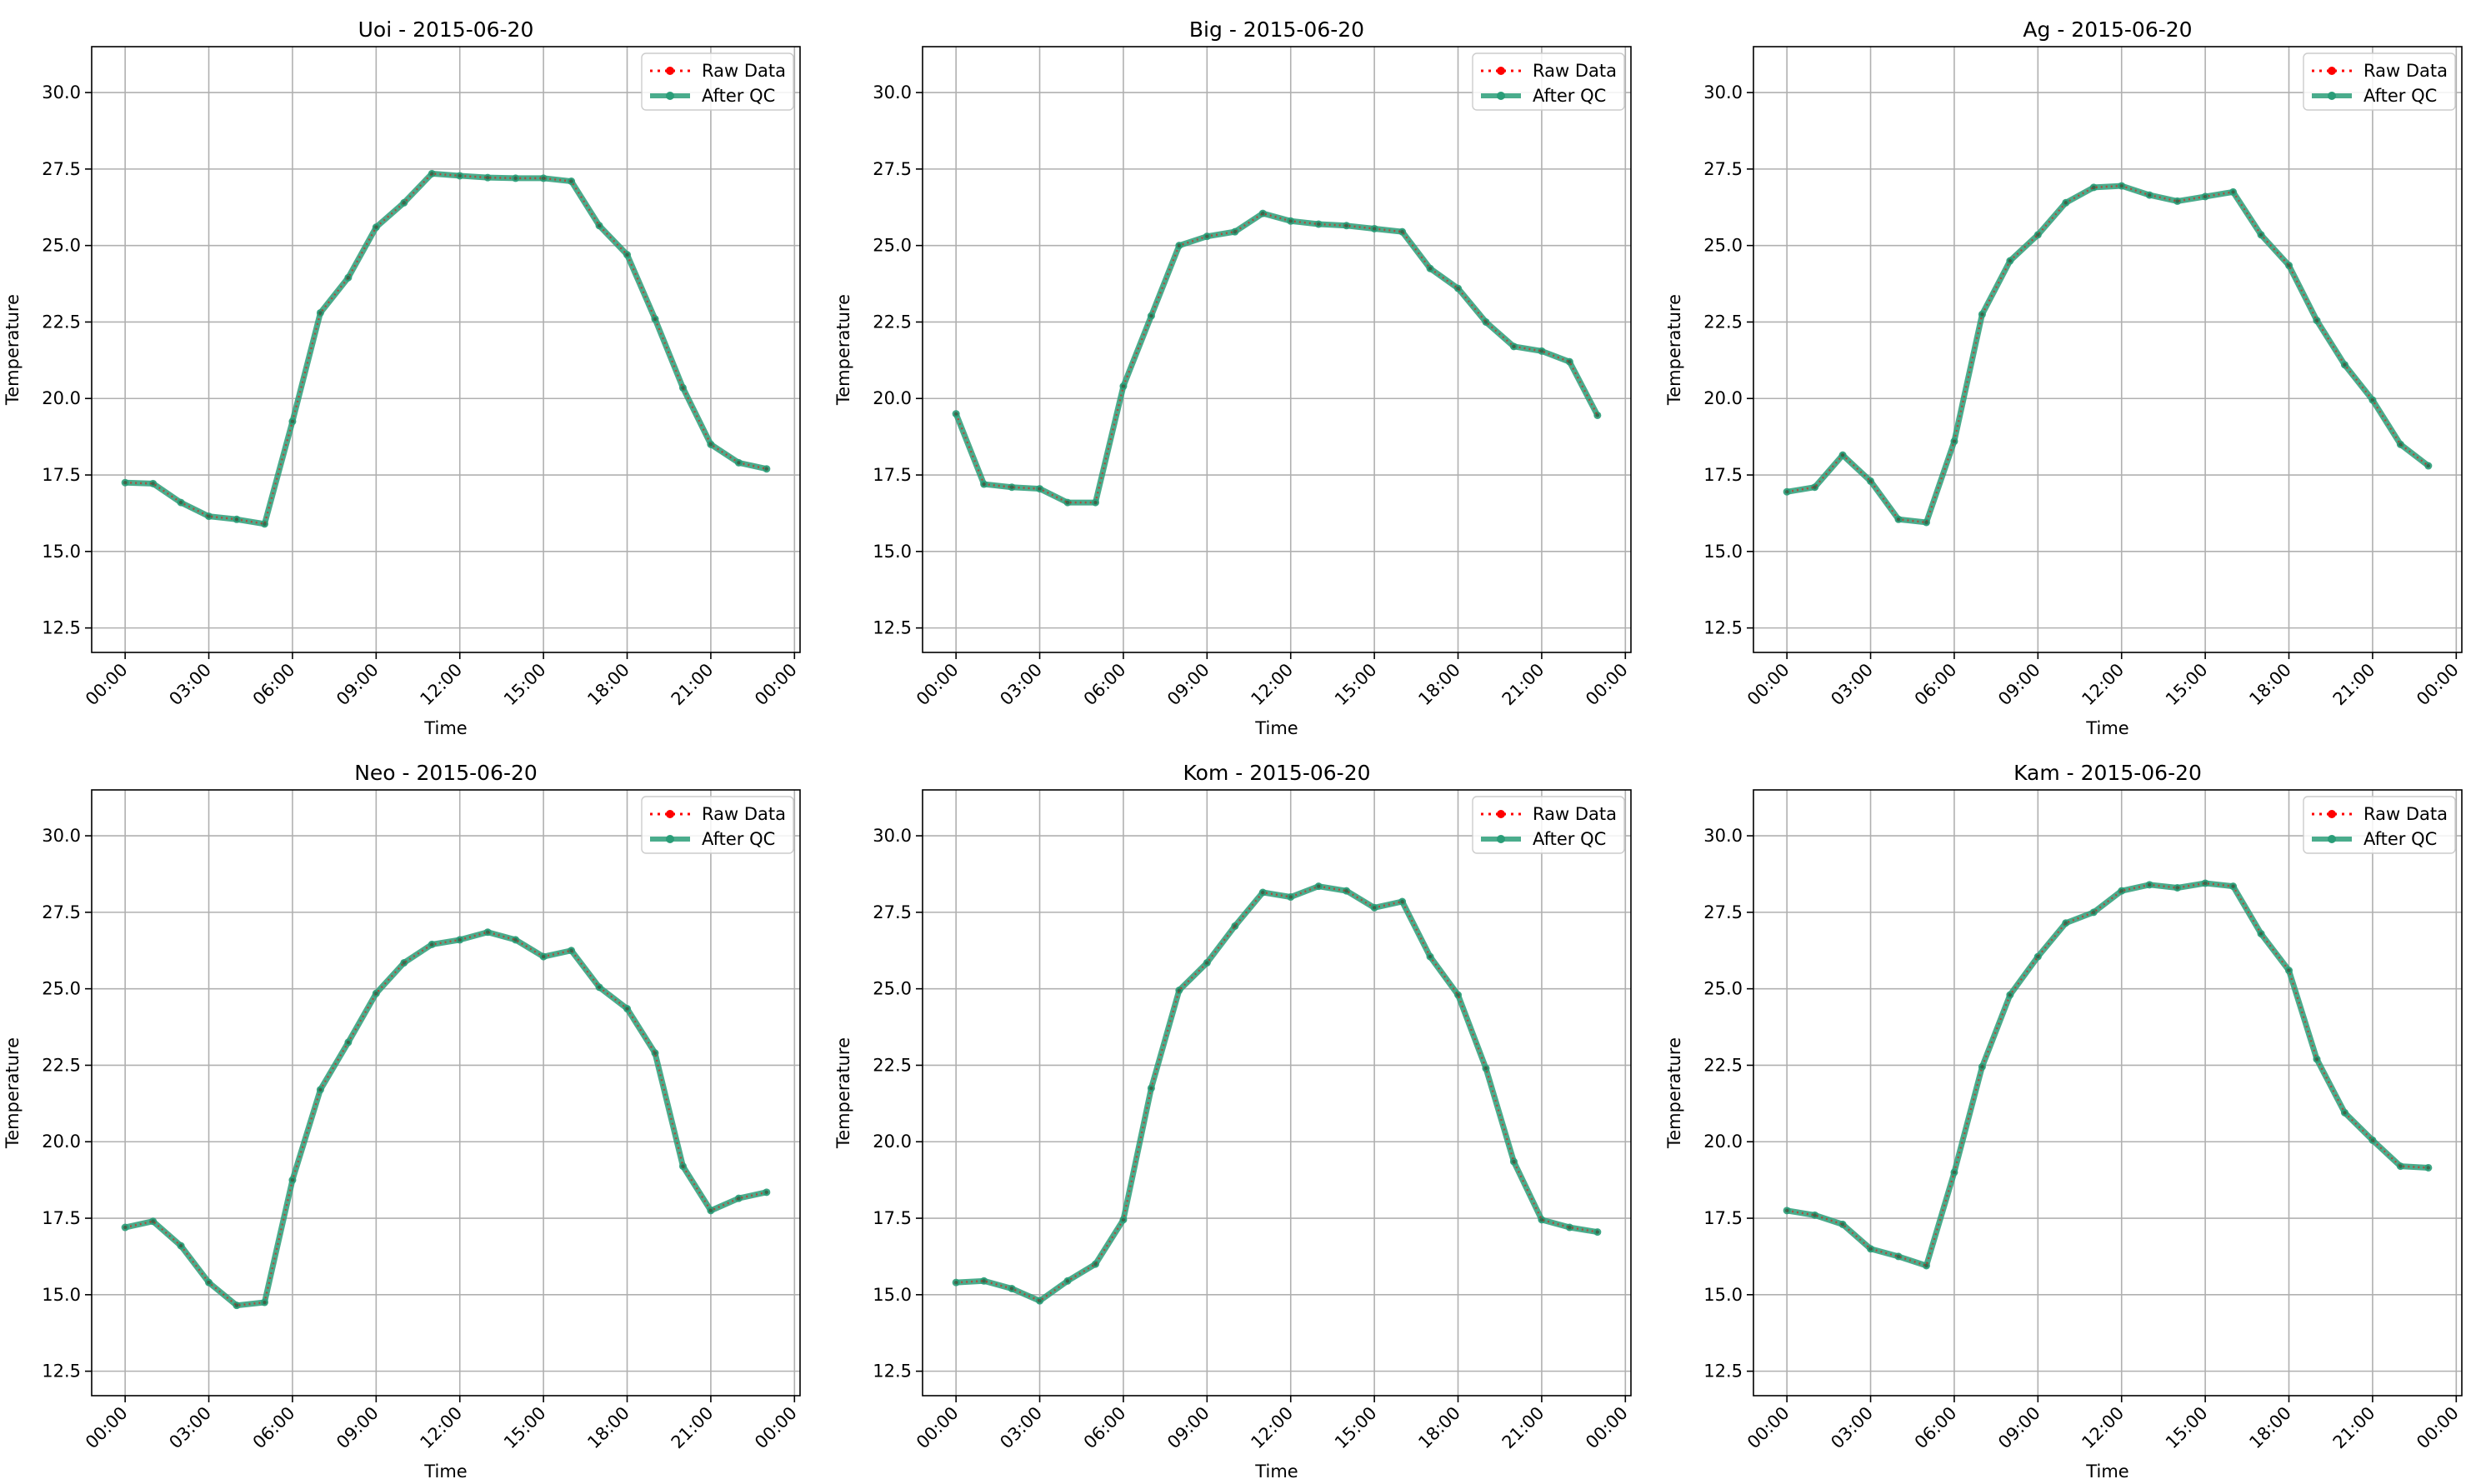 This screenshot has width=2486, height=1484. Describe the element at coordinates (1276, 29) in the screenshot. I see `chart-title: Big - 2015-06-20` at that location.